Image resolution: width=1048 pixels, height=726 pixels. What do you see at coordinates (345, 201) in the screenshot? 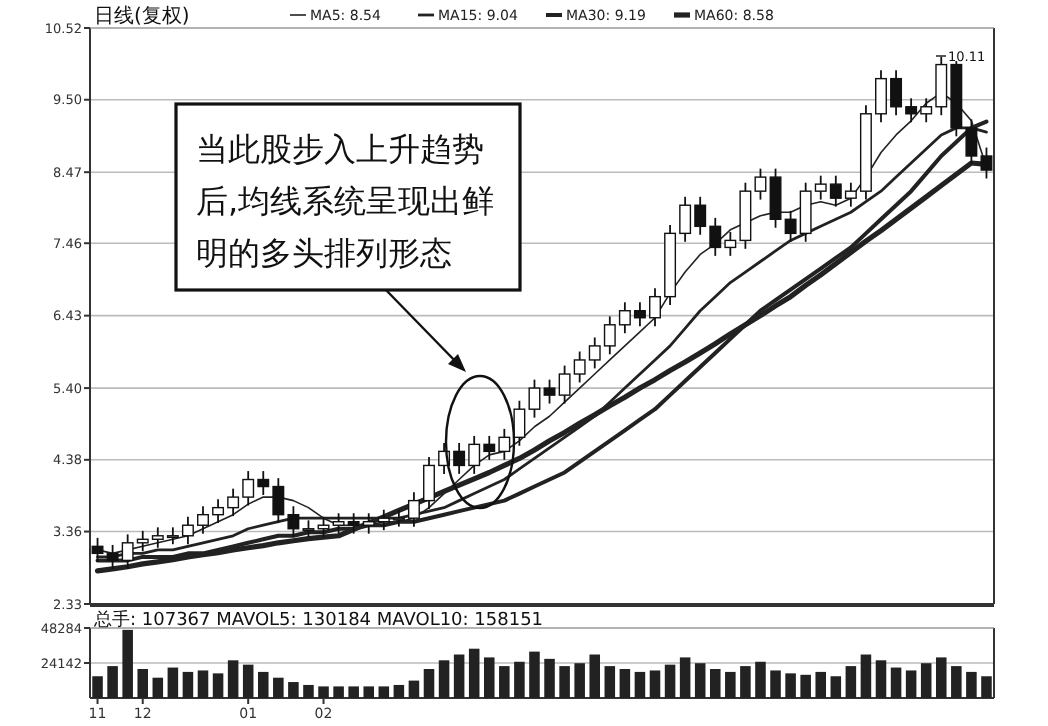
I see `annotation: 当此股步入上升趋势后,均线系统呈现出鲜明的多头排列形态` at bounding box center [345, 201].